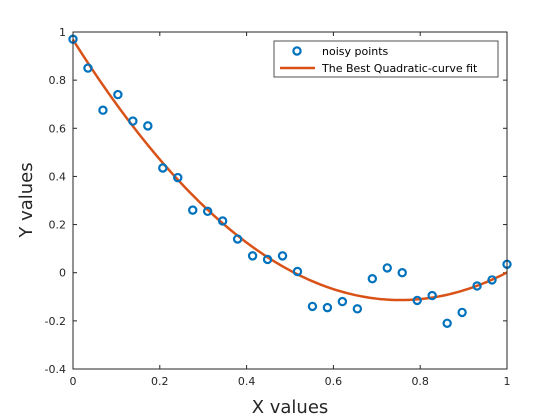 This screenshot has height=420, width=560. Describe the element at coordinates (355, 51) in the screenshot. I see `legend-label-noisy-points: noisy points` at that location.